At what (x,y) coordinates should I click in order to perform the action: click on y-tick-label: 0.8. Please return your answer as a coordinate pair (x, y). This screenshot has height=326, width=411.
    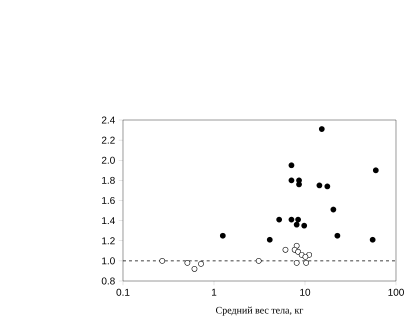
    Looking at the image, I should click on (108, 281).